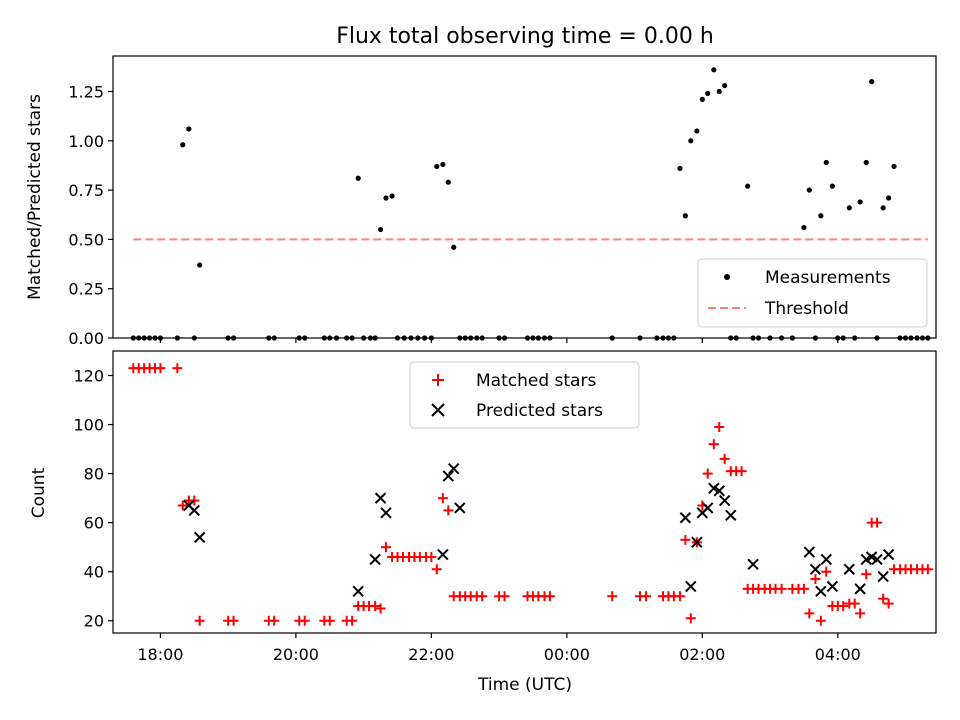 This screenshot has width=960, height=720. What do you see at coordinates (88, 425) in the screenshot?
I see `count-y-tick-label: 100` at bounding box center [88, 425].